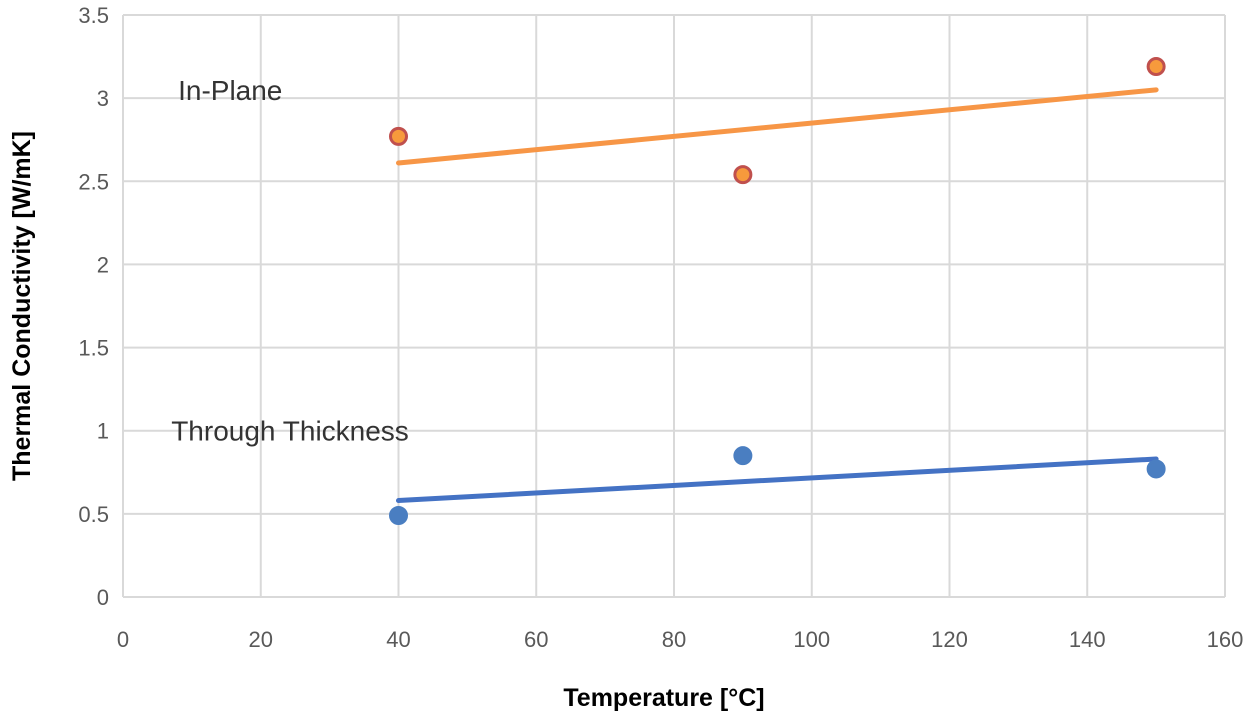 The image size is (1260, 723). I want to click on x-tick-label: 40, so click(398, 639).